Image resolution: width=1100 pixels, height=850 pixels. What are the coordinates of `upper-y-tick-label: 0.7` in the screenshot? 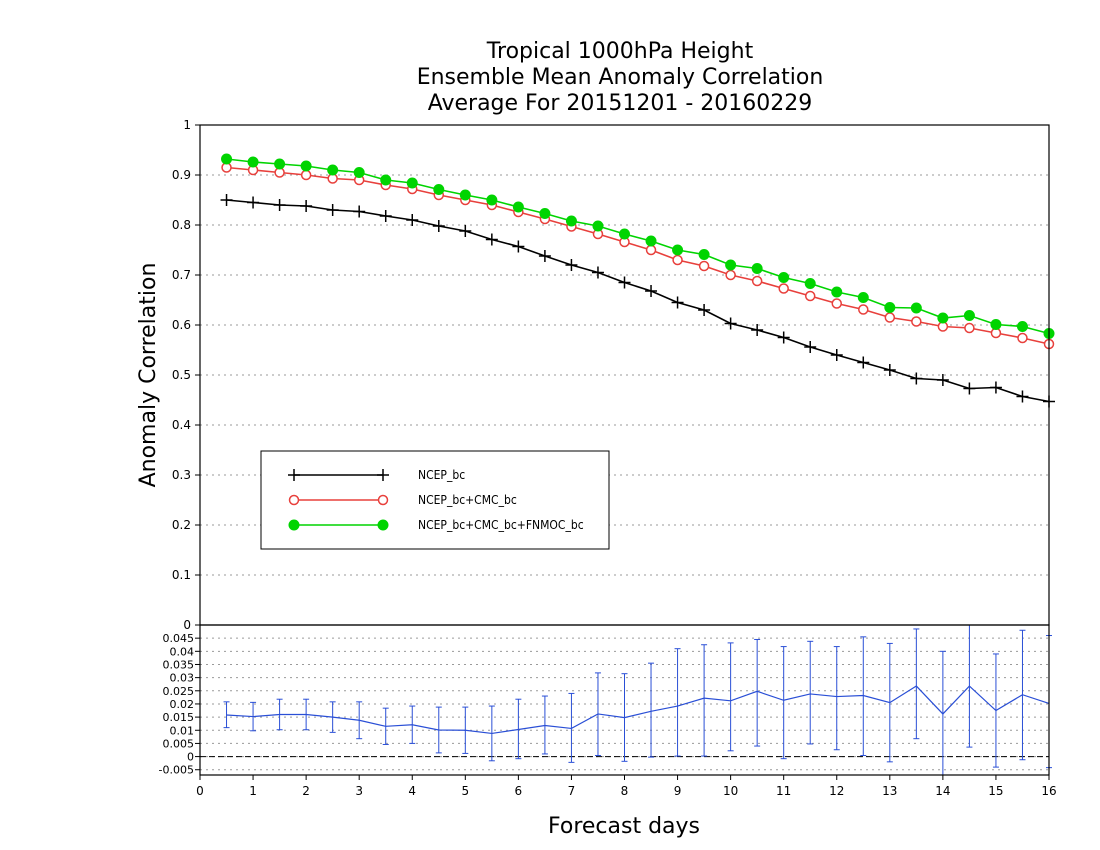 It's located at (181, 275).